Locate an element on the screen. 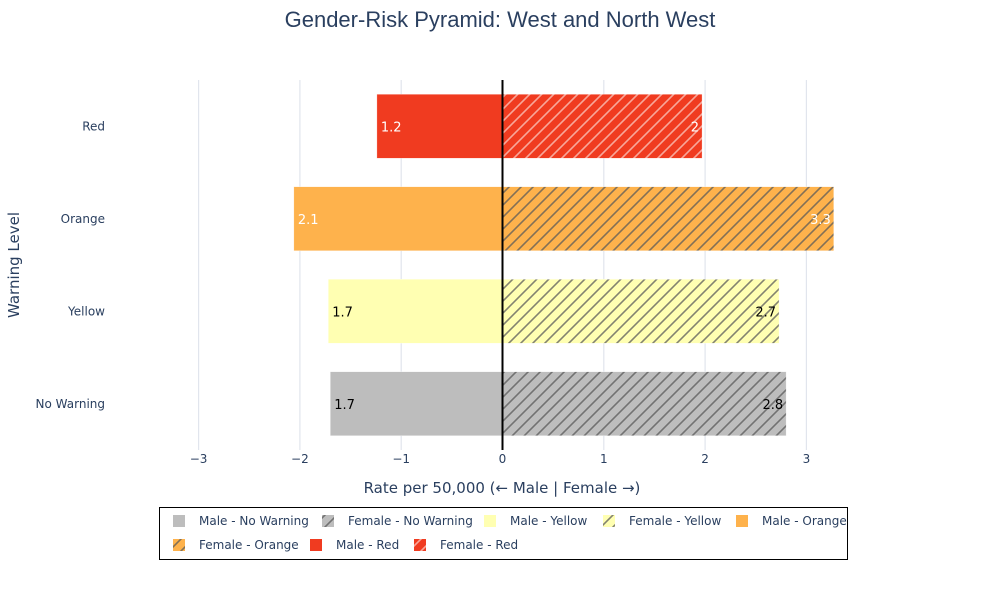 This screenshot has height=600, width=1000. legend-border is located at coordinates (503, 533).